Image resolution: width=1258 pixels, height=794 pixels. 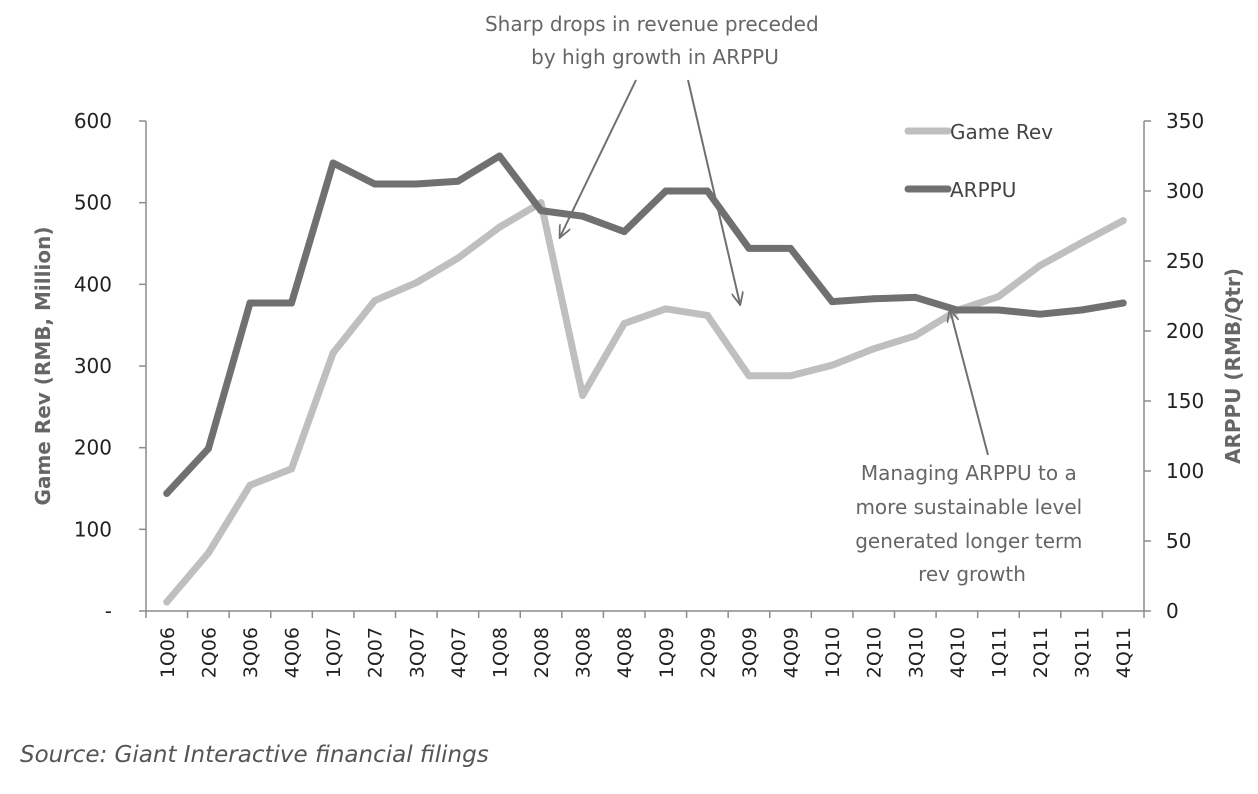 I want to click on x-tick-label: 3Q09, so click(x=750, y=652).